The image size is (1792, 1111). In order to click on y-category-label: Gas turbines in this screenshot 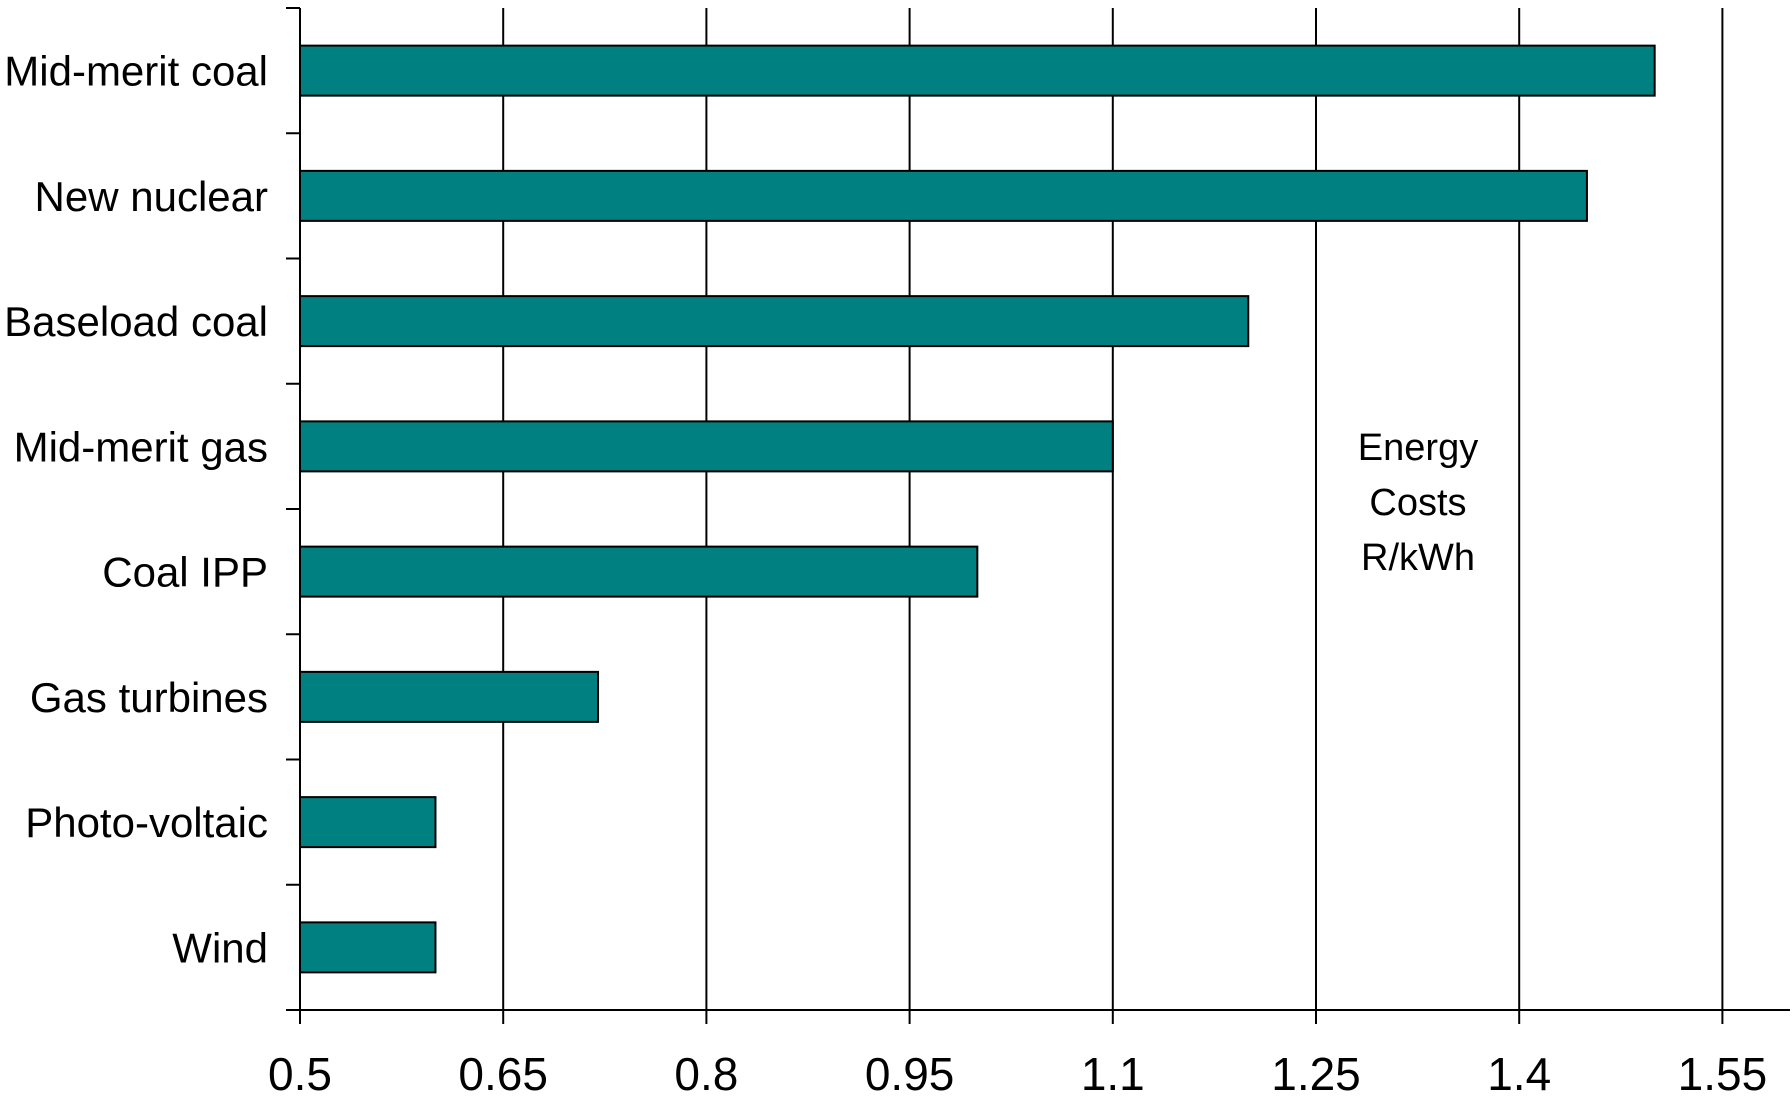, I will do `click(149, 697)`.